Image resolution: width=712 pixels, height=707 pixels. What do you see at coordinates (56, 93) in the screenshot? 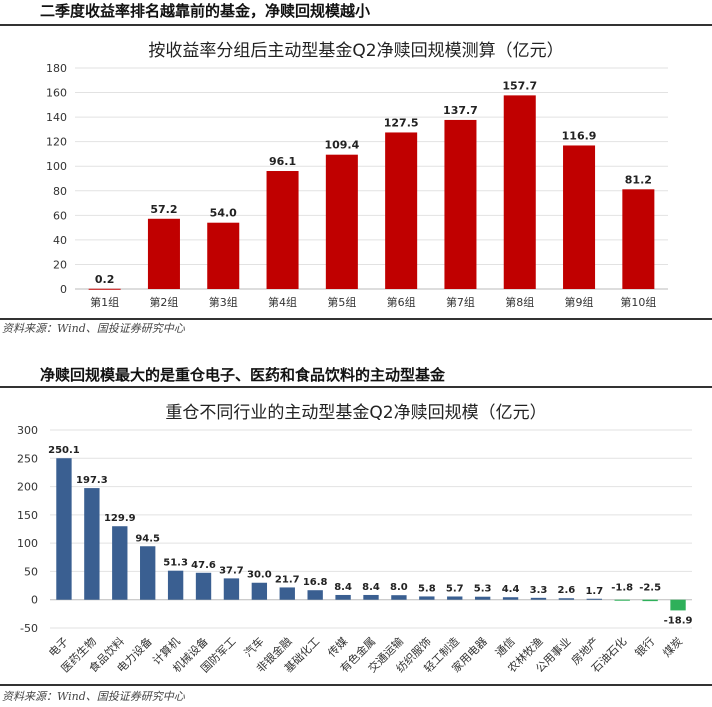
I see `chart1-ytick-label: 160` at bounding box center [56, 93].